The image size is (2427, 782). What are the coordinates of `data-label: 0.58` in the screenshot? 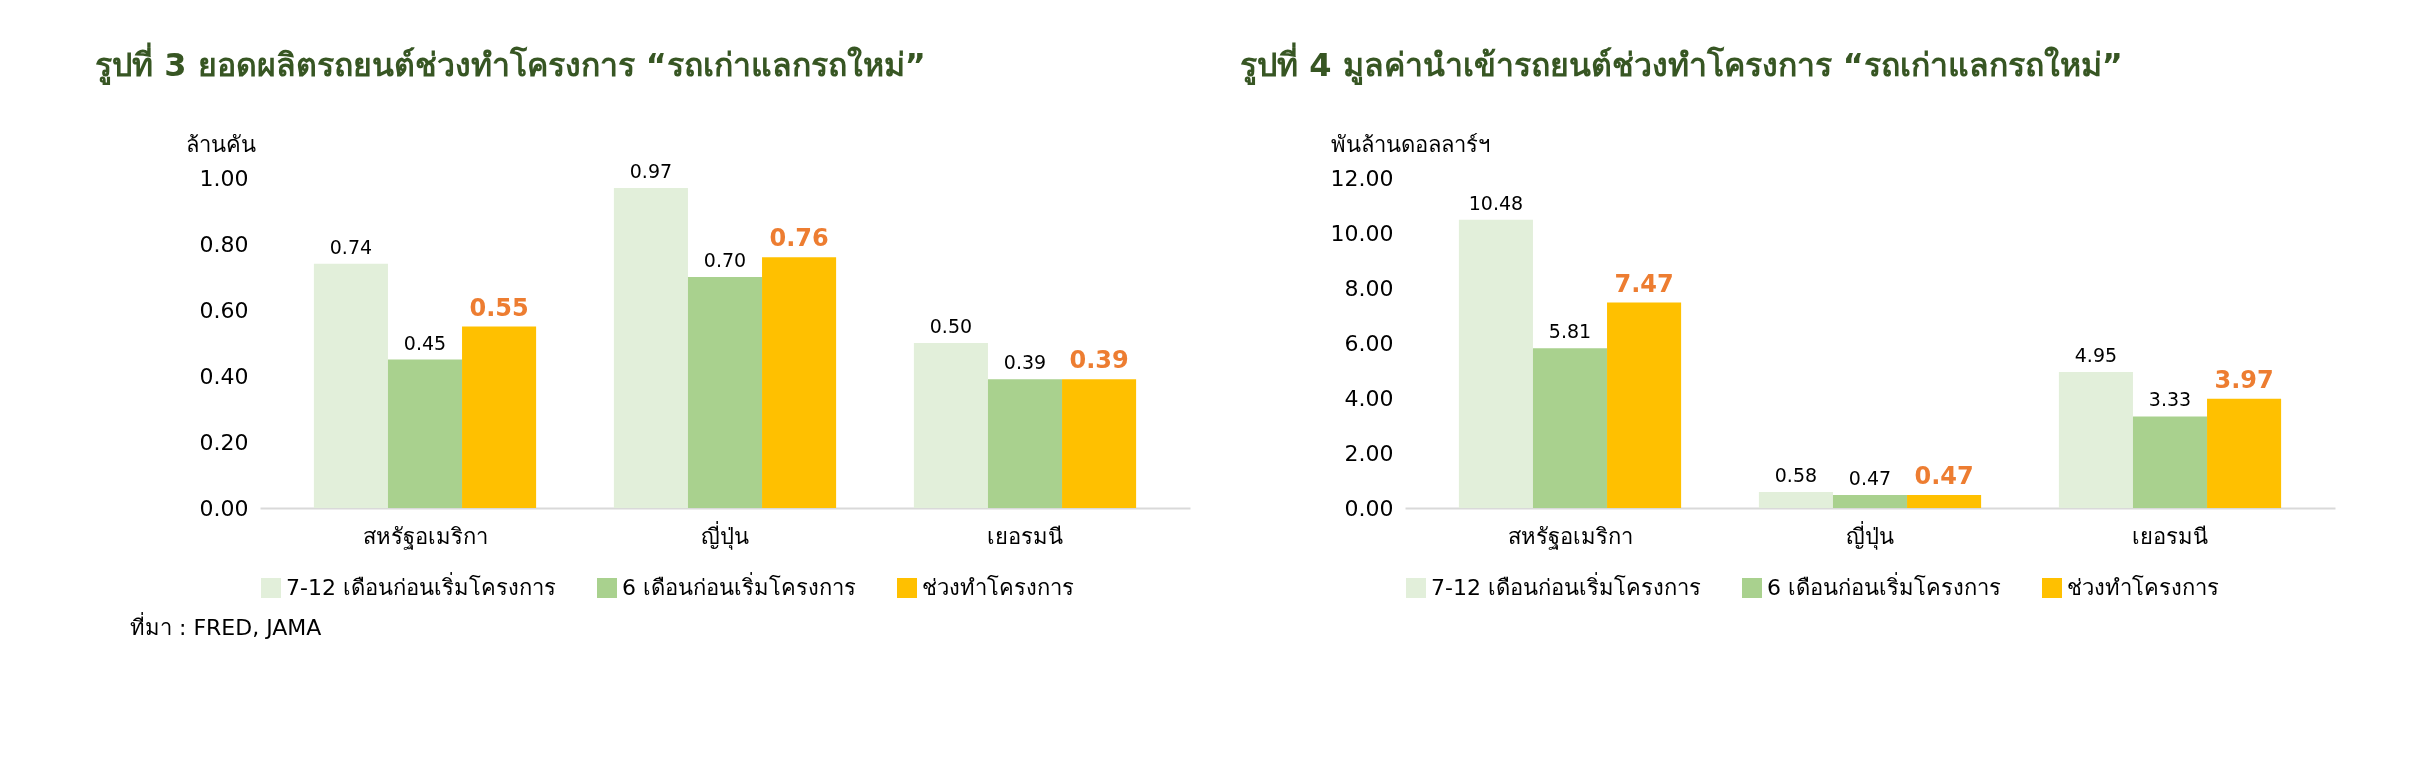 It's located at (1796, 475).